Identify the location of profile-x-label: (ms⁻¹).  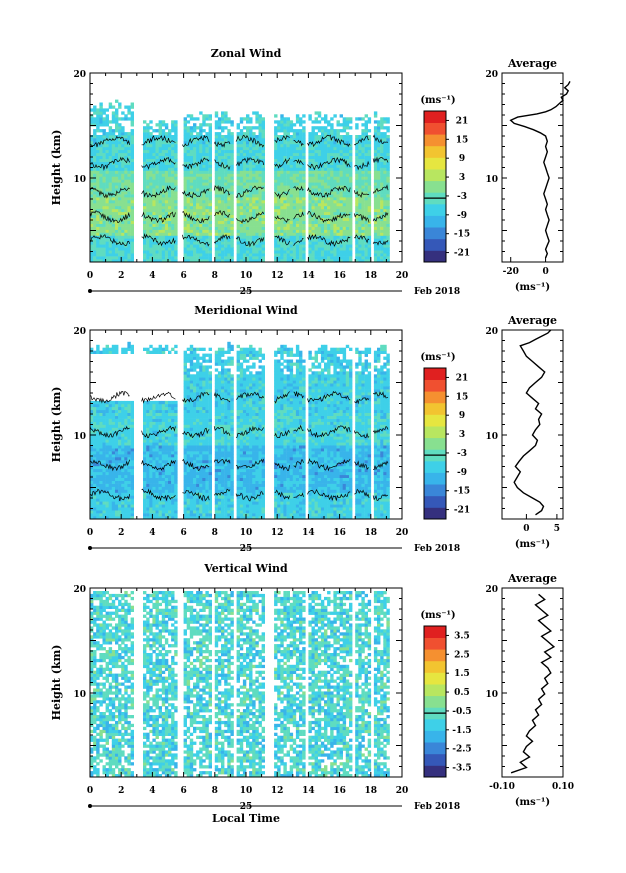
(532, 544).